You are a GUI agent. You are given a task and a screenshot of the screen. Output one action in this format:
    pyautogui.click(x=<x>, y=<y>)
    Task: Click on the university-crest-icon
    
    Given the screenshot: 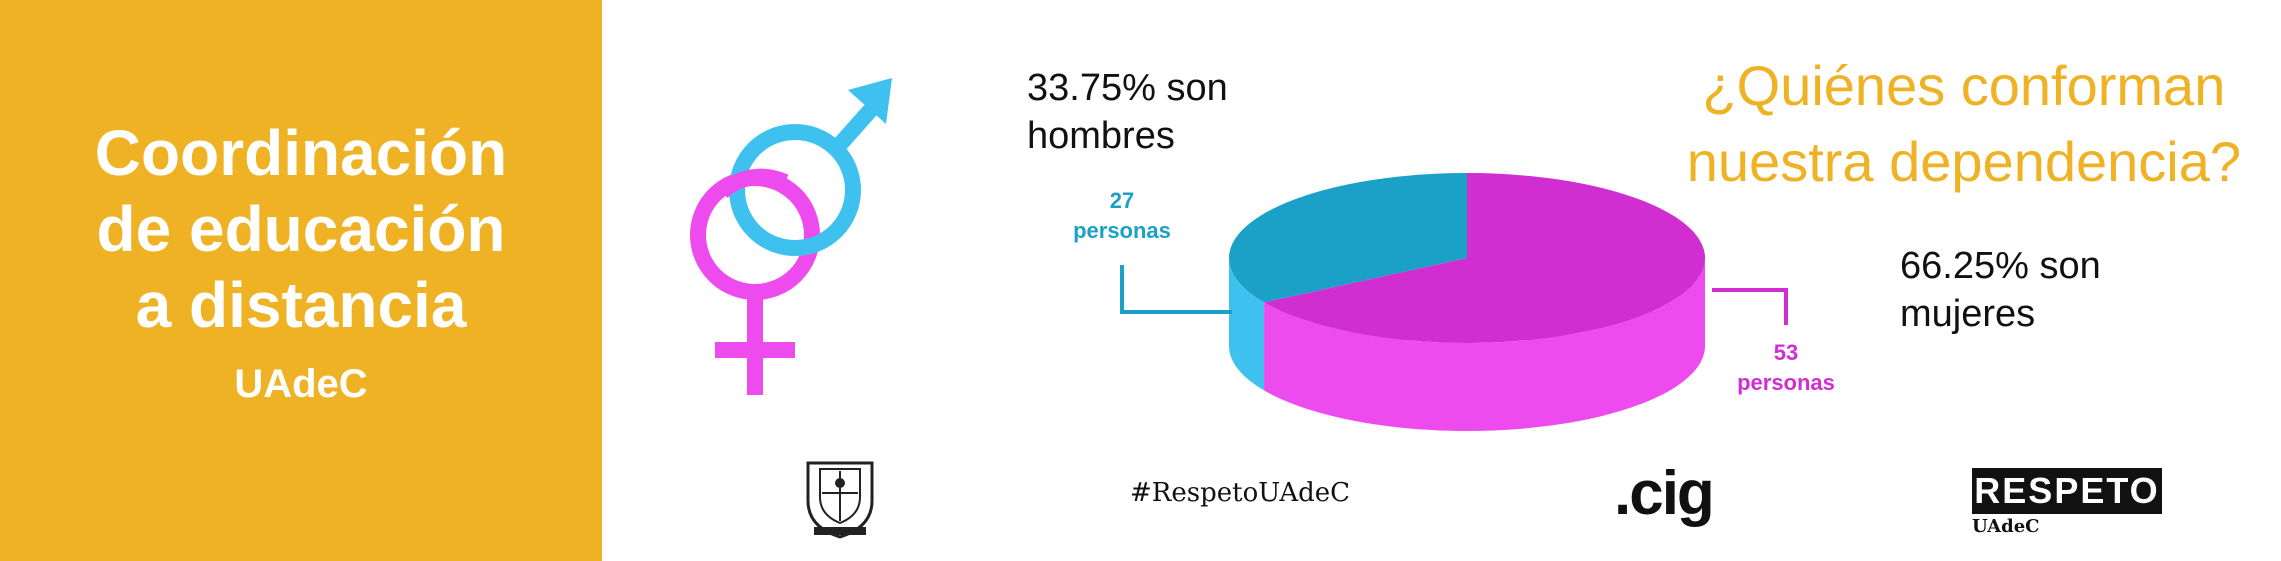 What is the action you would take?
    pyautogui.click(x=840, y=500)
    